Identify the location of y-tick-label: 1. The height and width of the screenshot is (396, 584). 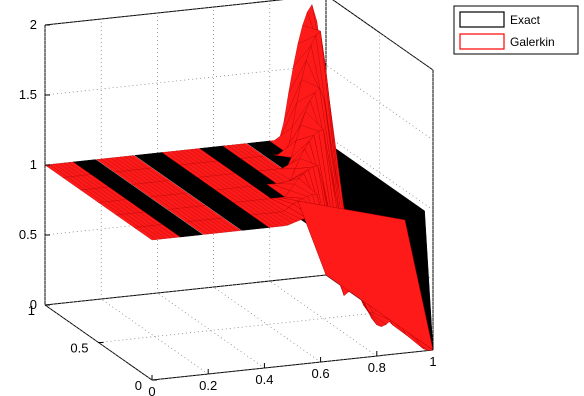
(31, 310).